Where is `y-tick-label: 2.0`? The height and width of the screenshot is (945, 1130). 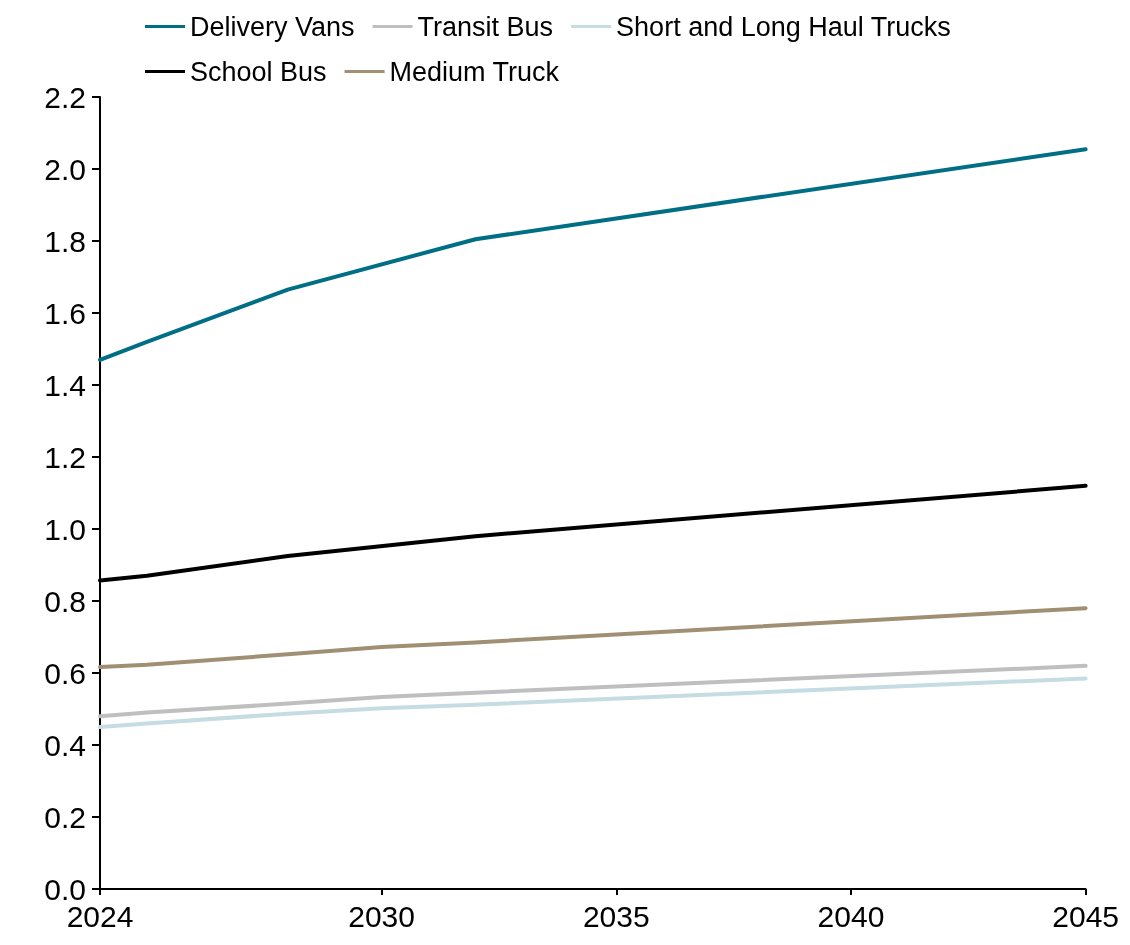 y-tick-label: 2.0 is located at coordinates (65, 169).